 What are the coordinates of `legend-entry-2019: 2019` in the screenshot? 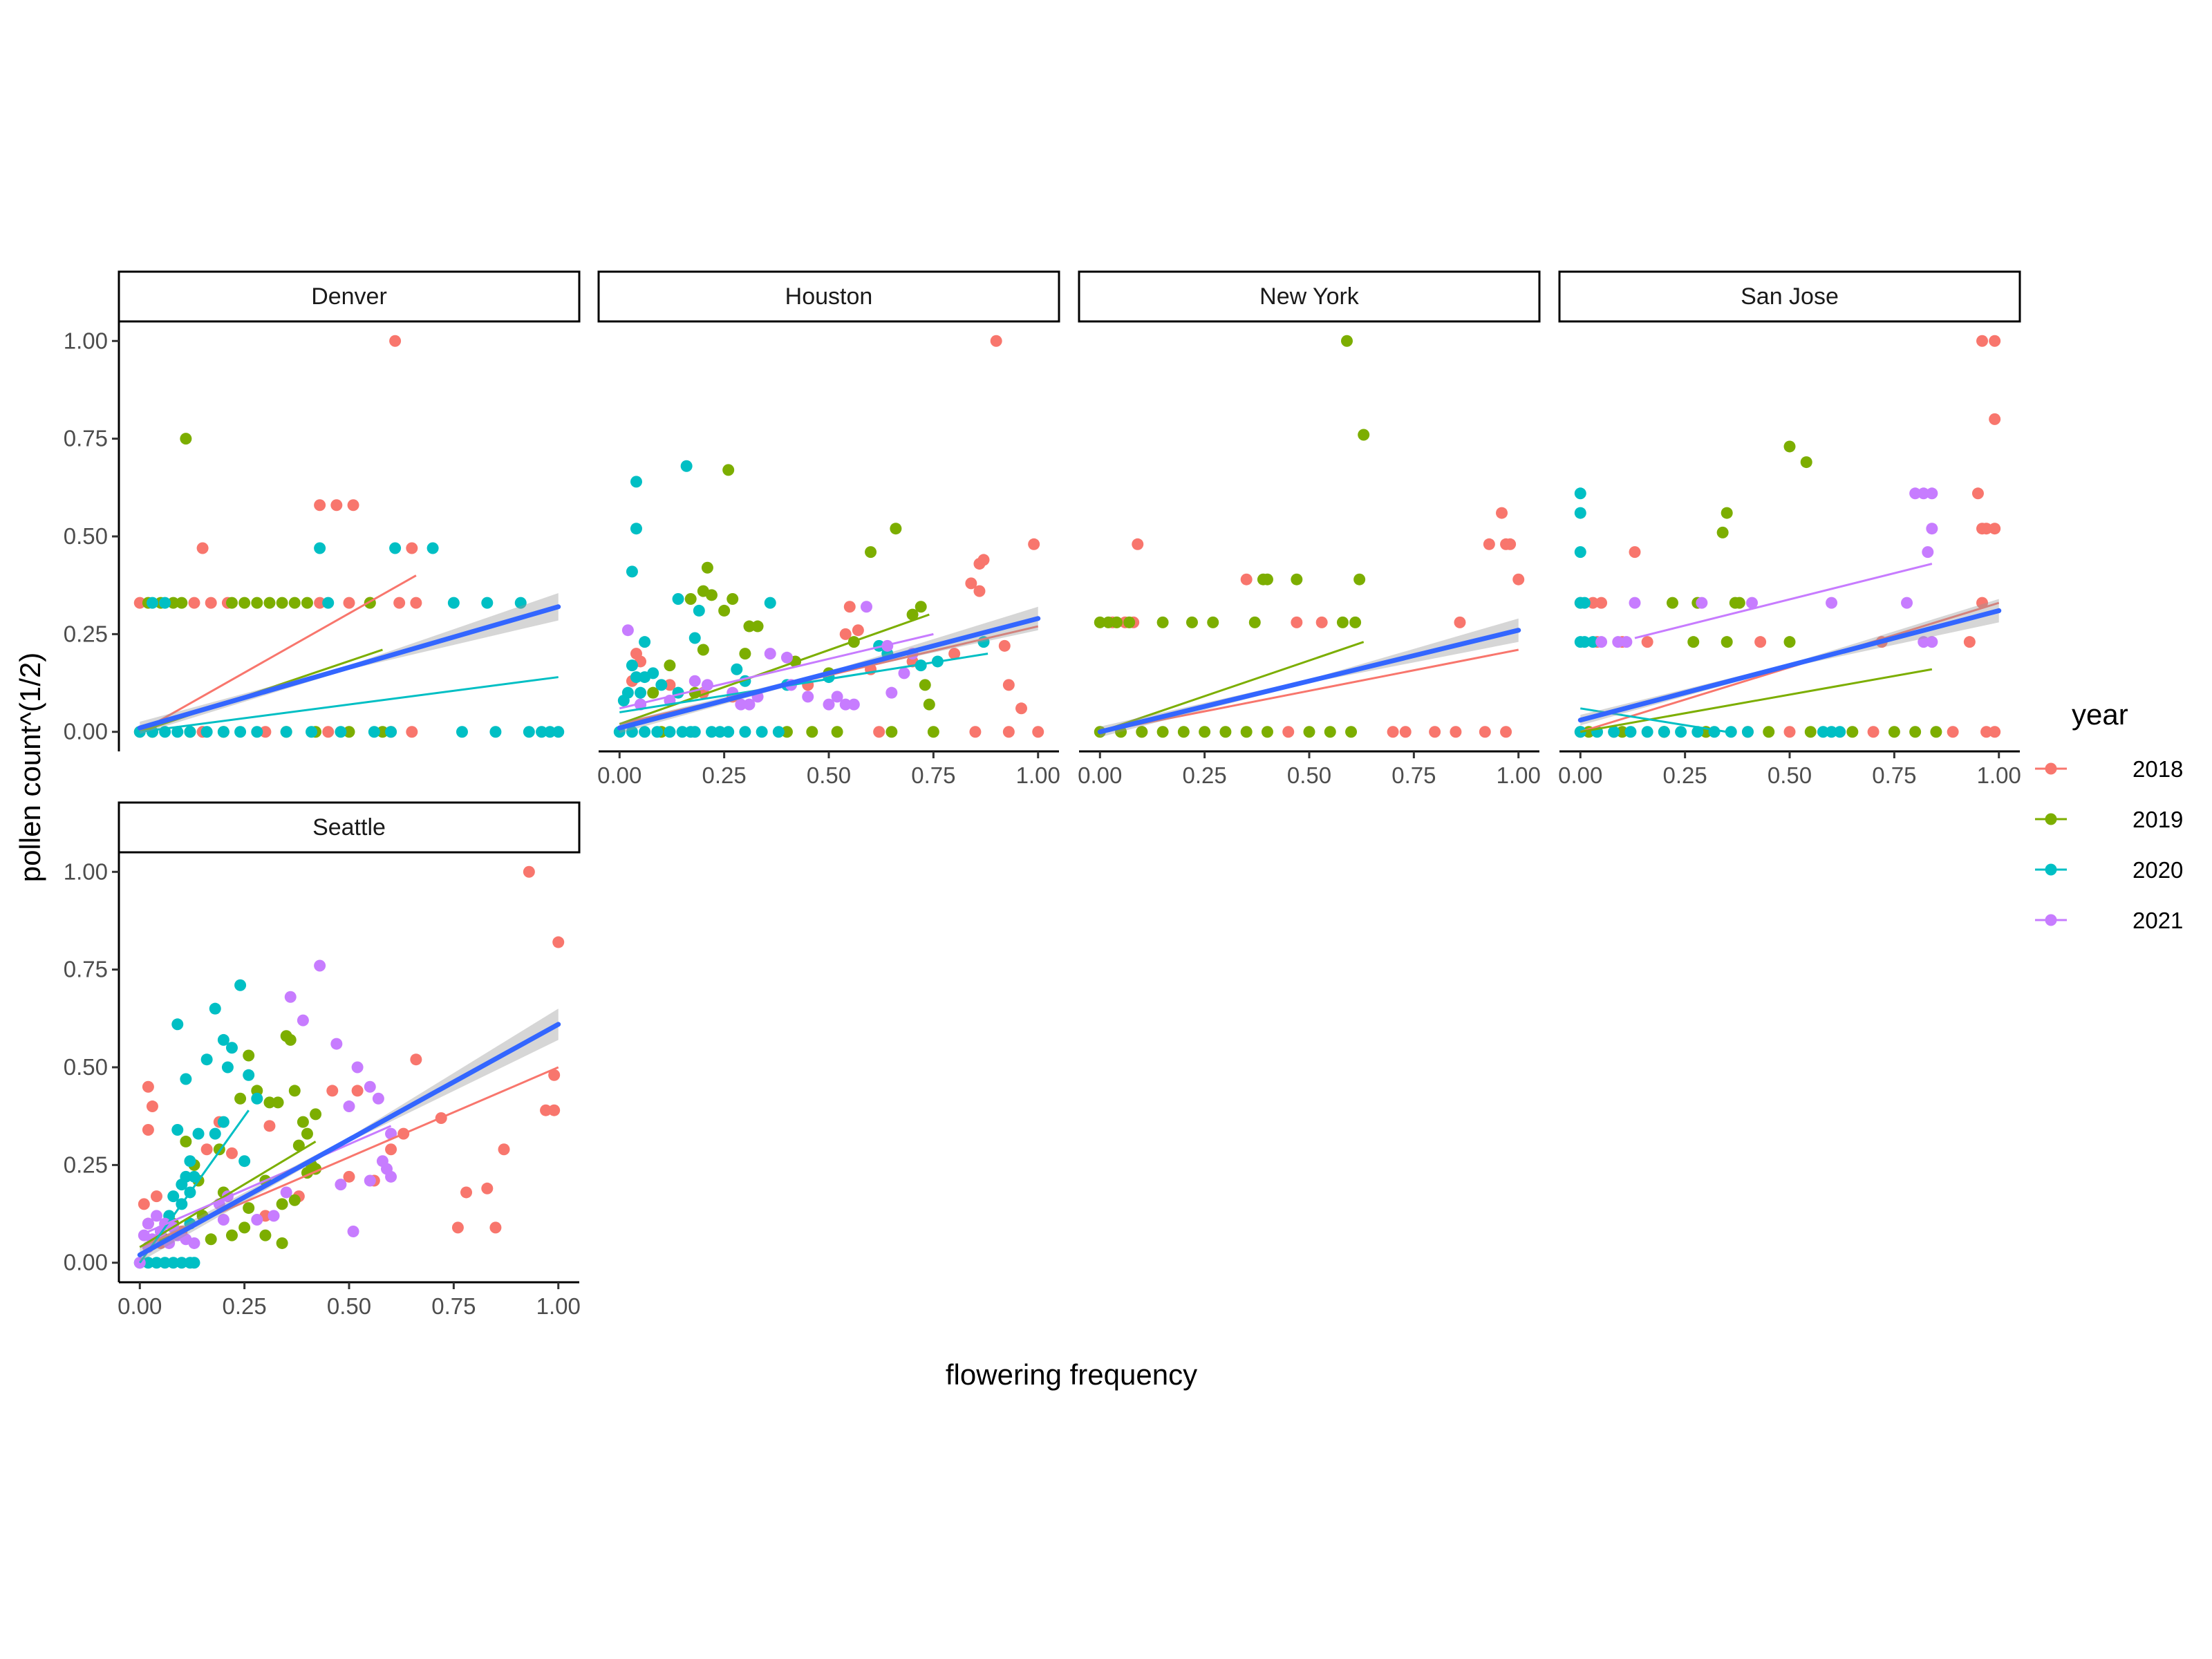 It's located at (2109, 819).